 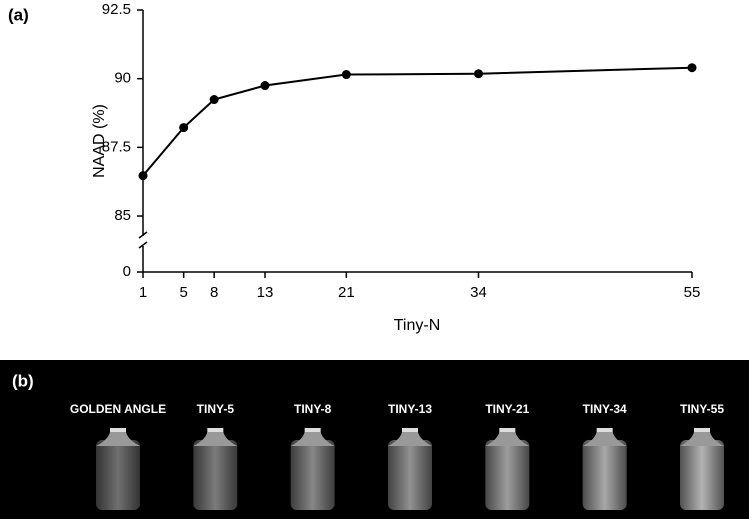 I want to click on image-caption: TINY-8, so click(x=313, y=409).